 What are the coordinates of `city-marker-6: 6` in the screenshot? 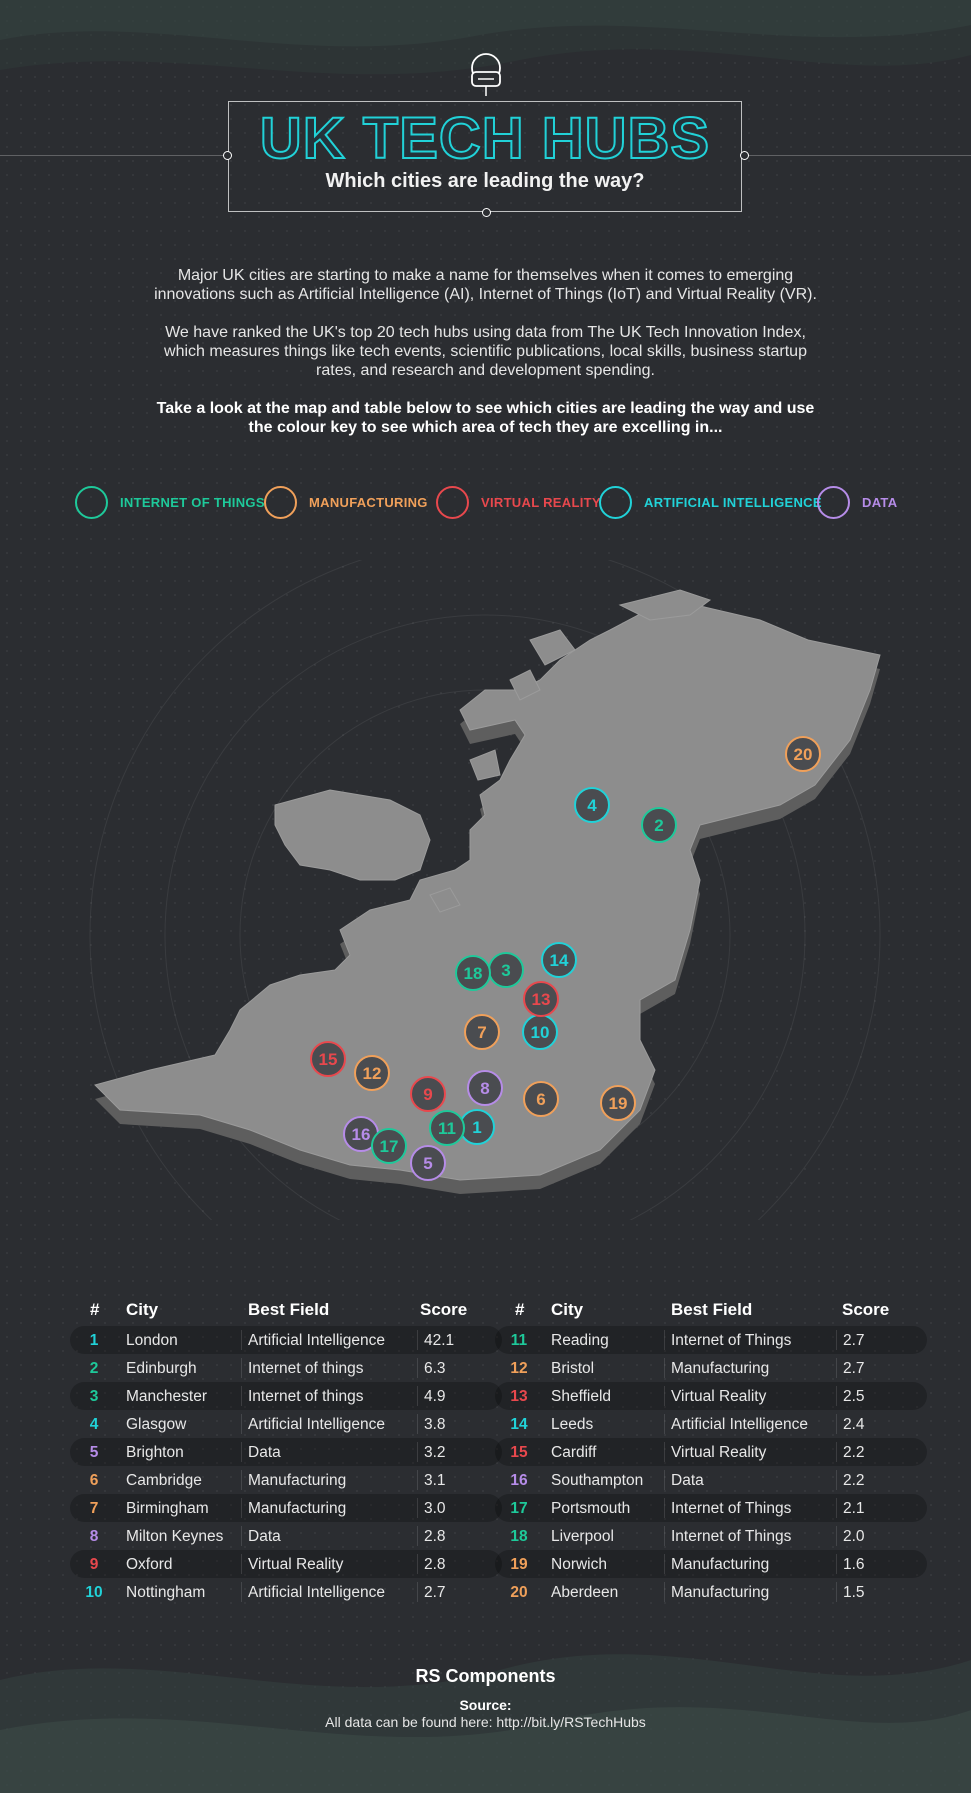 It's located at (541, 1099).